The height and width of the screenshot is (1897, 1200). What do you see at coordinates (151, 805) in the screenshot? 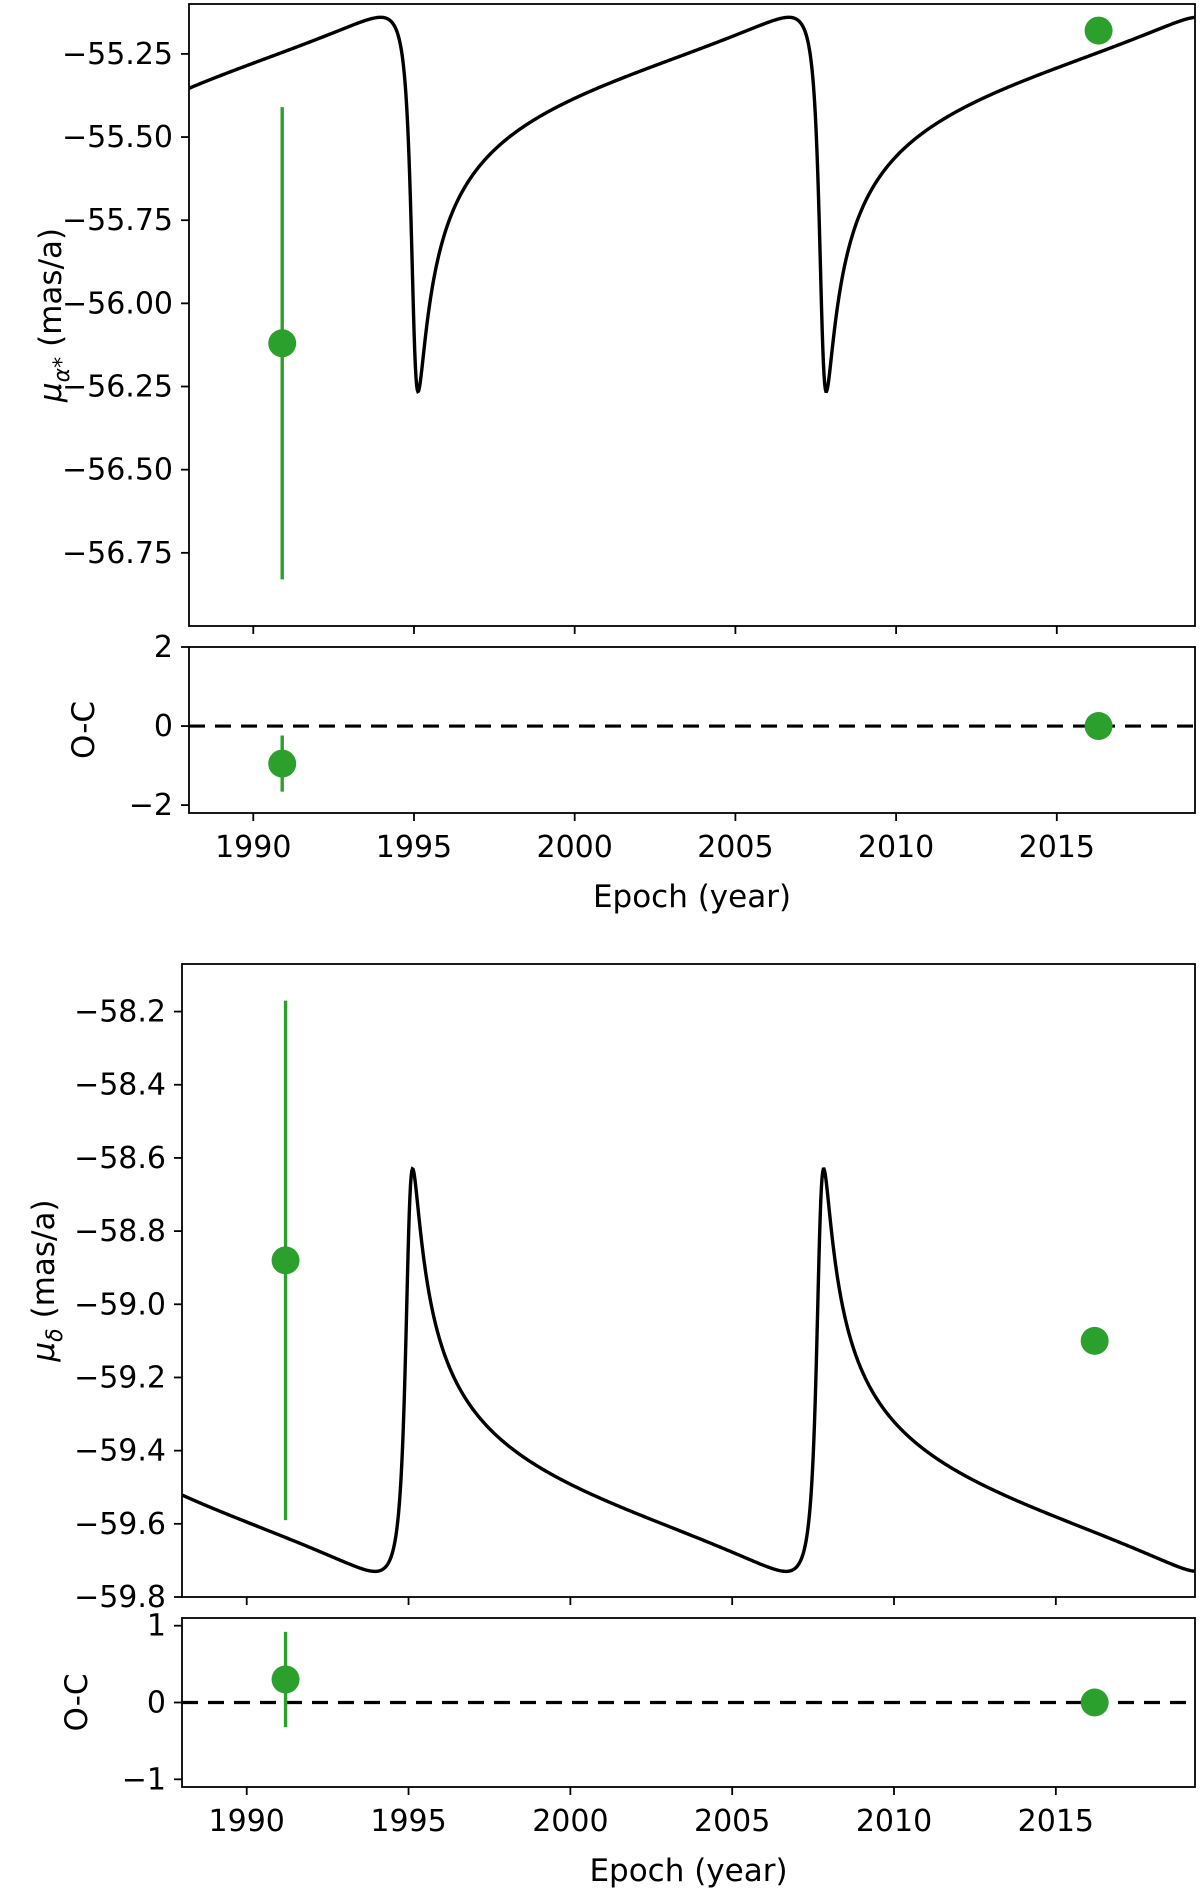
I see `y-tick-label: −2` at bounding box center [151, 805].